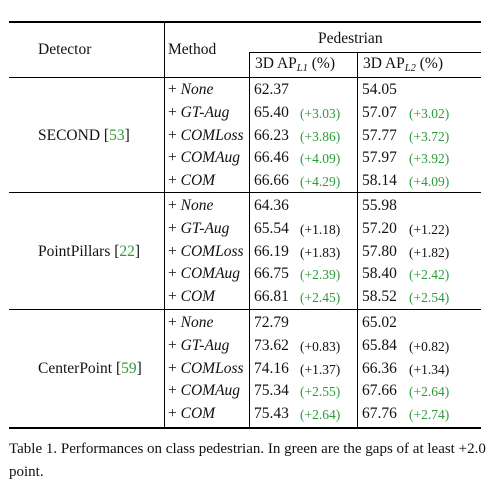  I want to click on col-divider-ap2, so click(357, 240).